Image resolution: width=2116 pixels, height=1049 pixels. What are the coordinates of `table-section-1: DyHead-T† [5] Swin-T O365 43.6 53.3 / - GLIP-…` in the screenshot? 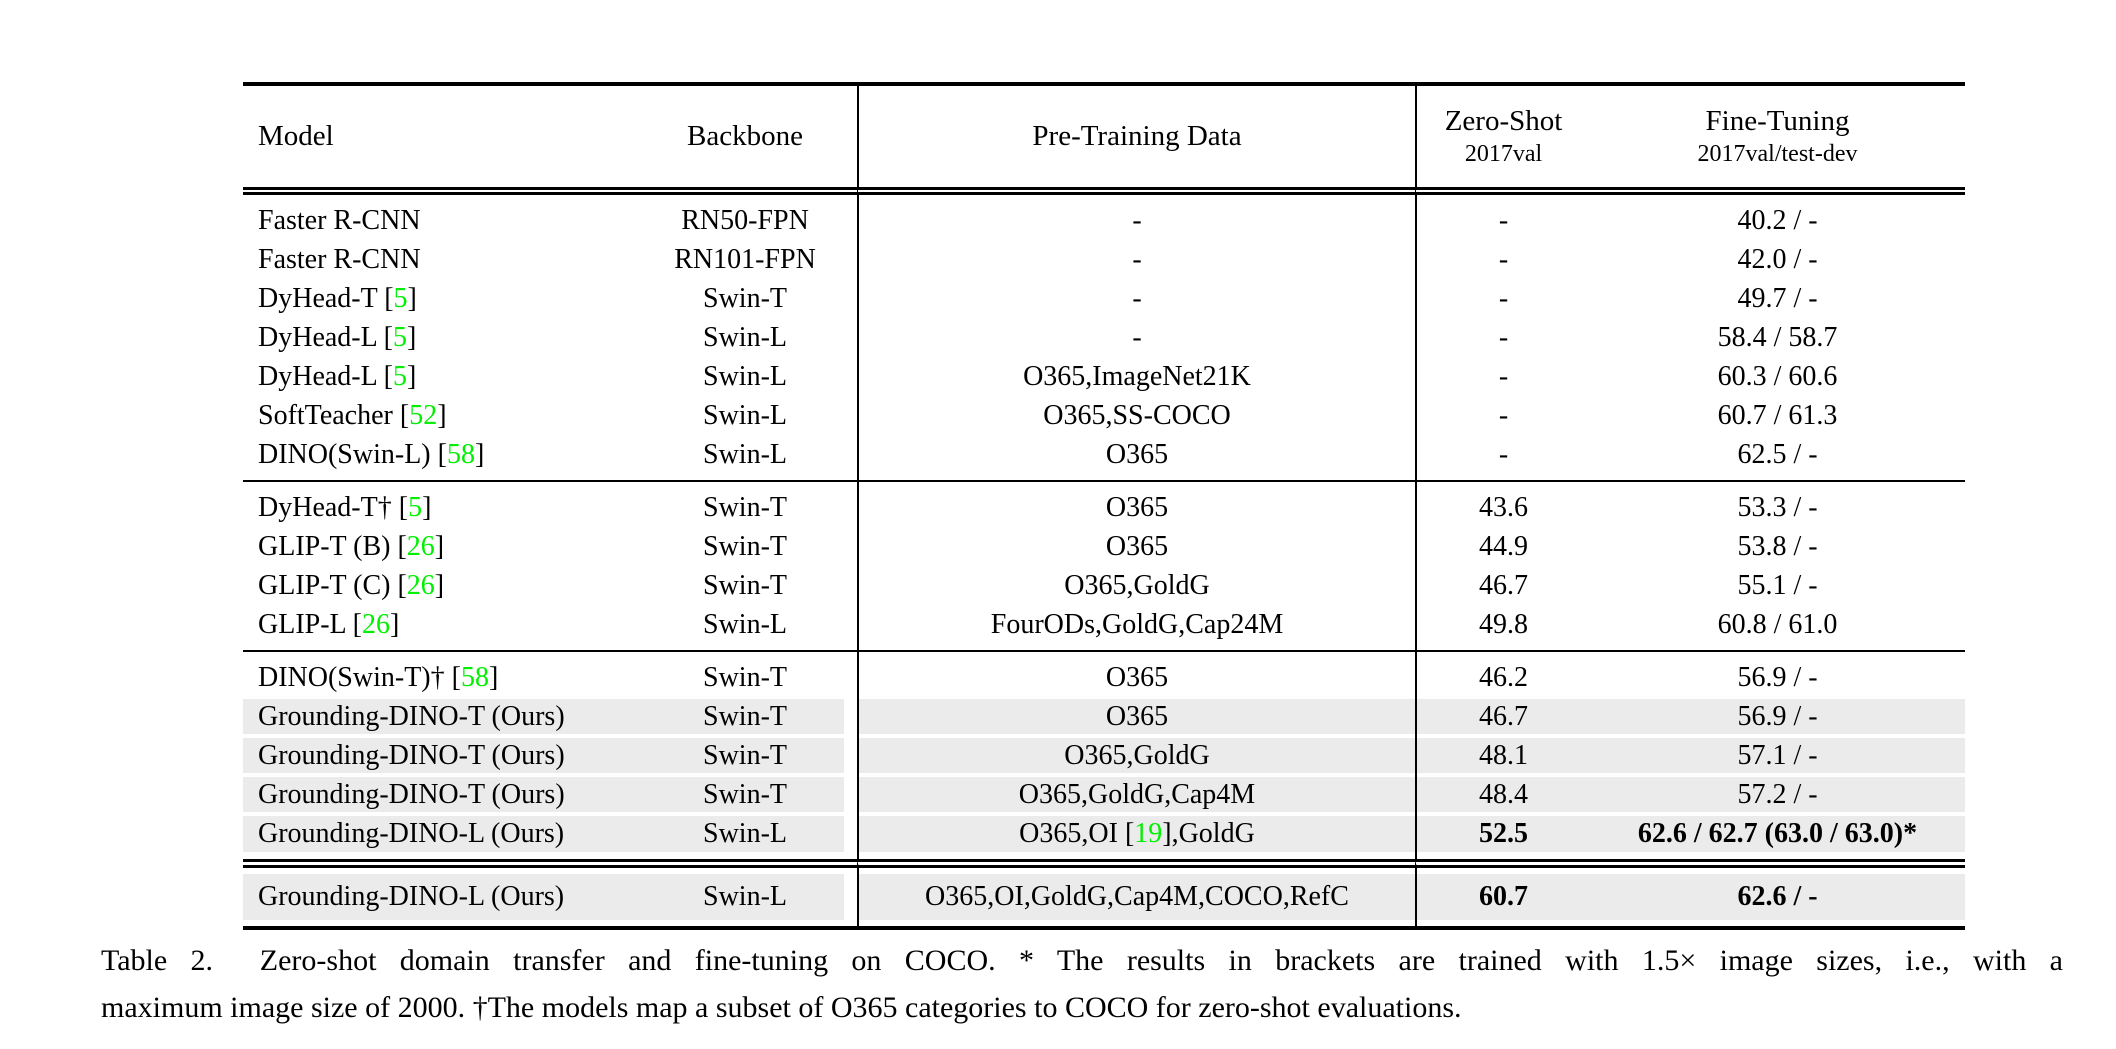 It's located at (1104, 565).